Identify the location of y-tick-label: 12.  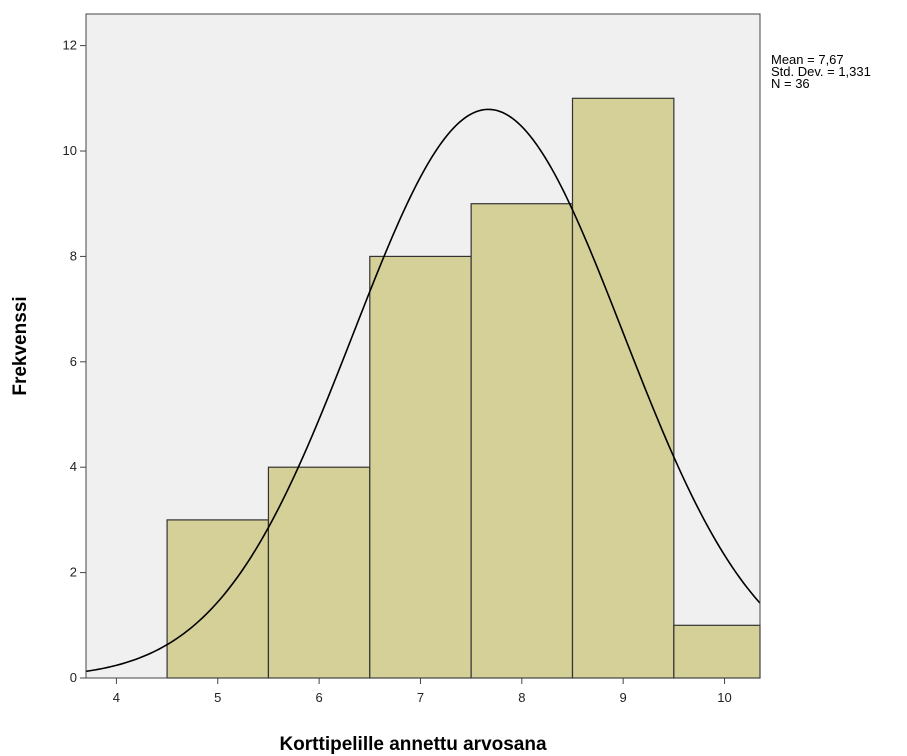
(70, 45).